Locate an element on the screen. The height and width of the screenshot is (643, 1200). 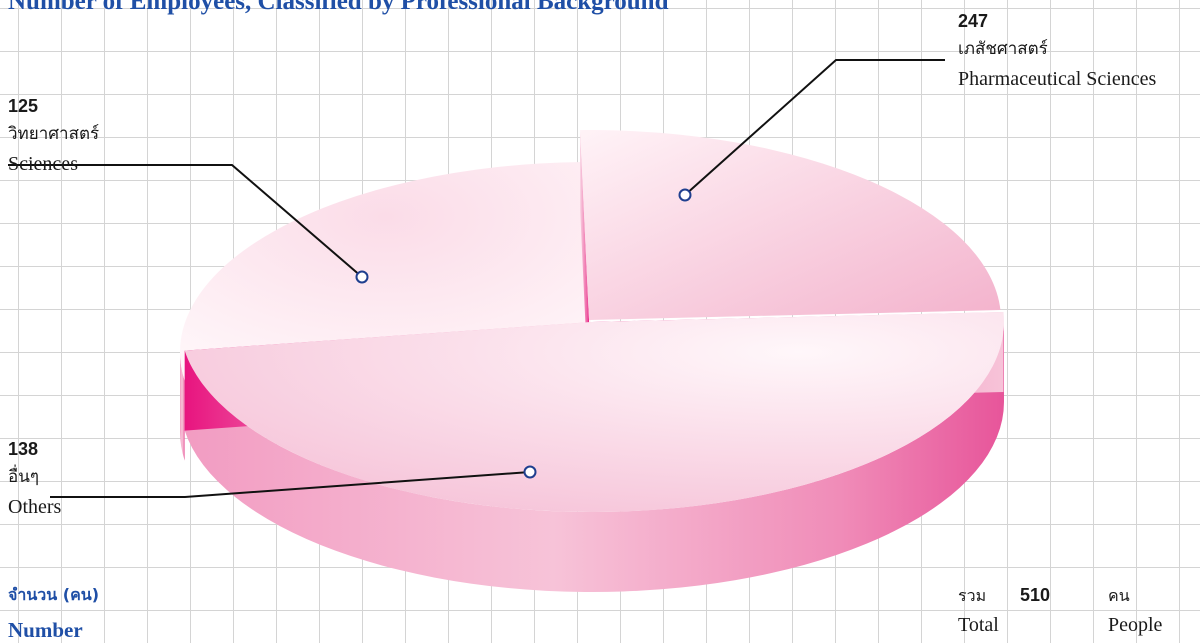
slice-top-sciences is located at coordinates (790, 225).